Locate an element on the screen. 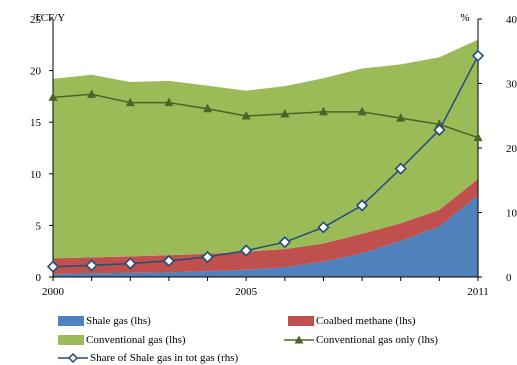 This screenshot has width=517, height=365. legend-item-conventional-only: Conventional gas only (lhs) is located at coordinates (361, 340).